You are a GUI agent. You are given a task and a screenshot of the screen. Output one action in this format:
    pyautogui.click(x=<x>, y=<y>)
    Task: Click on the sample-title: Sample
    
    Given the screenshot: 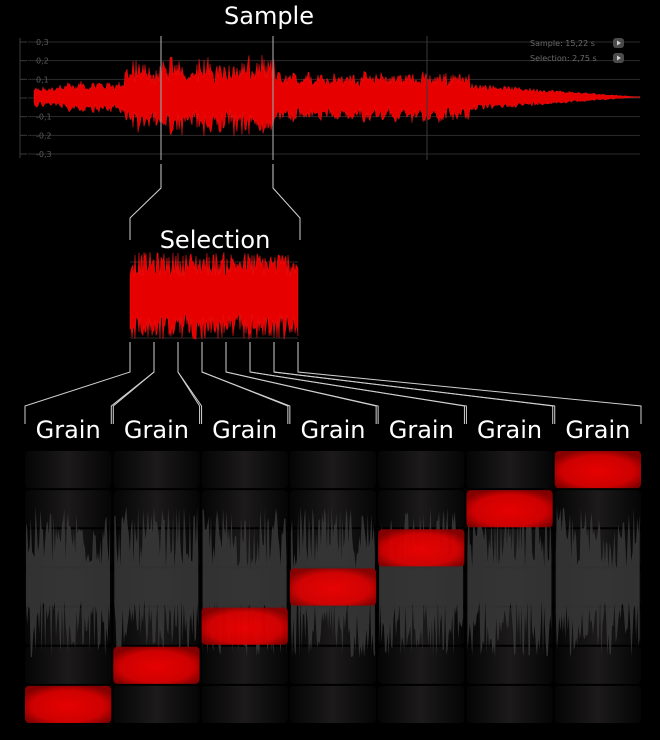 What is the action you would take?
    pyautogui.click(x=269, y=16)
    